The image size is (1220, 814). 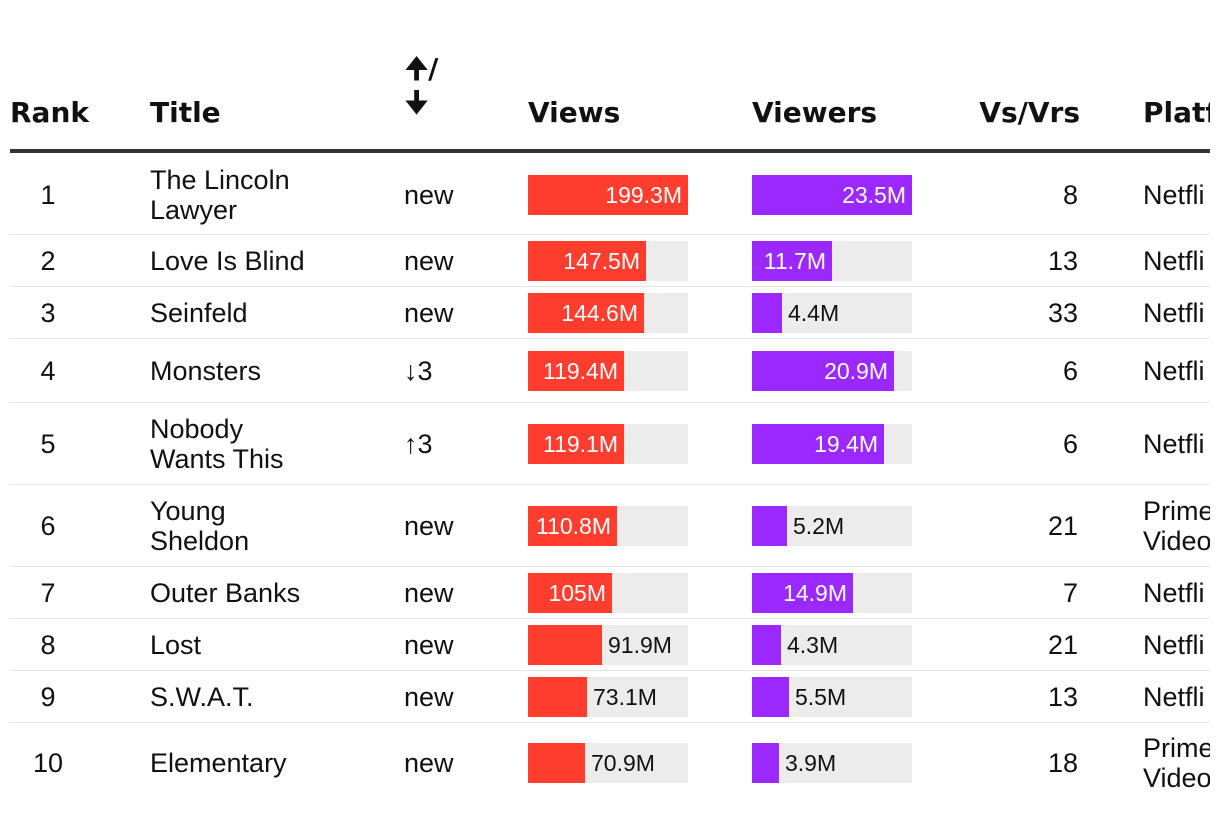 What do you see at coordinates (220, 180) in the screenshot?
I see `title-cell: The Lincoln` at bounding box center [220, 180].